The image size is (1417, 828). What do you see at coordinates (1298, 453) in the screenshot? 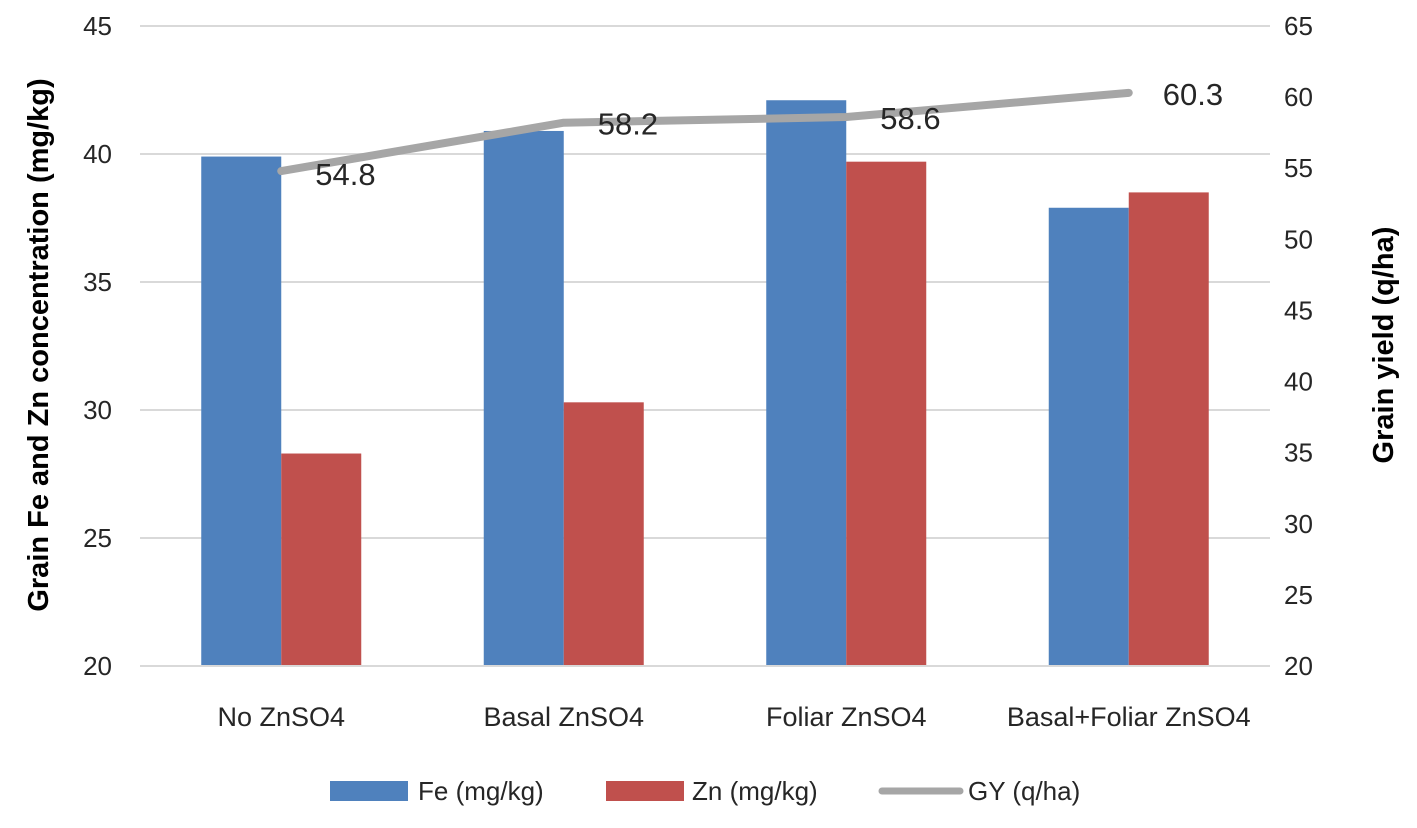
I see `y-right-tick-label: 35` at bounding box center [1298, 453].